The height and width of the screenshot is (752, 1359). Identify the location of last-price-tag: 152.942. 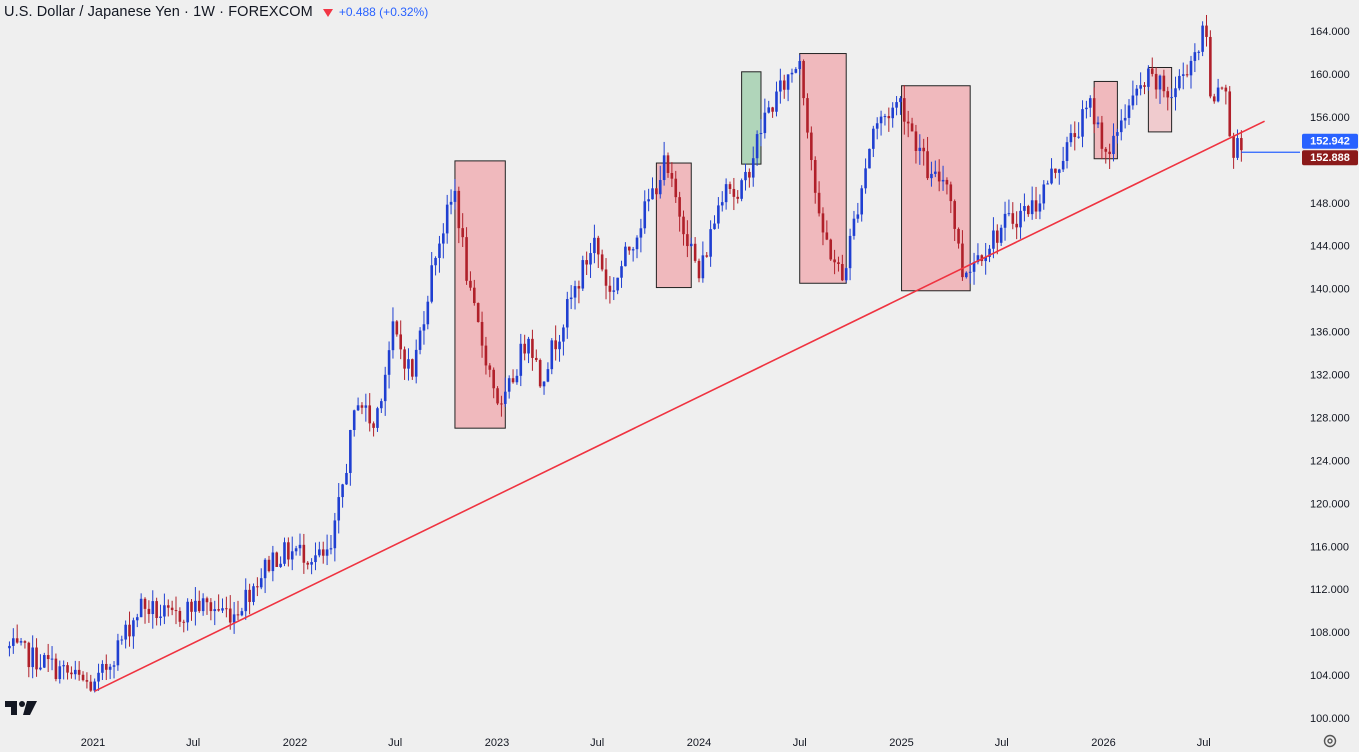
(1330, 141).